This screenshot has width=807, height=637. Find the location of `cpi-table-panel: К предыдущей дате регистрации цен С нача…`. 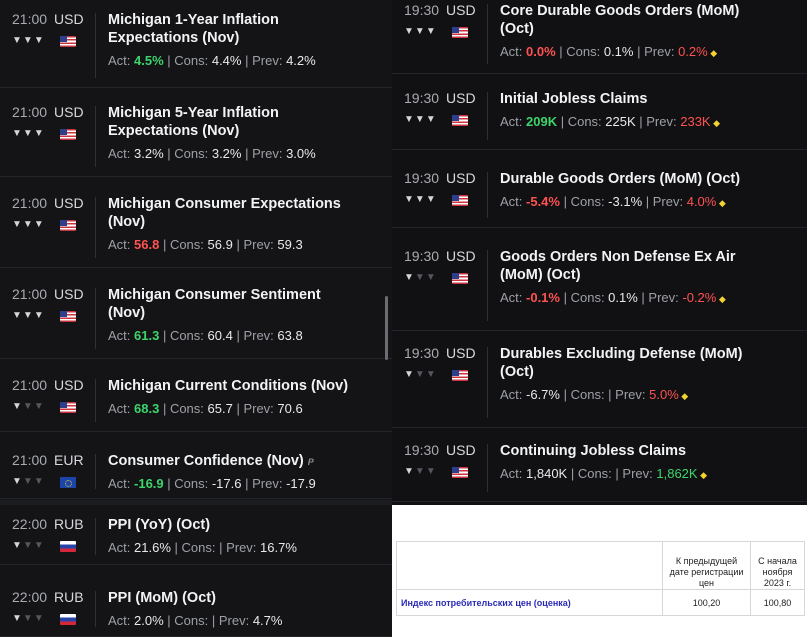

cpi-table-panel: К предыдущей дате регистрации цен С нача… is located at coordinates (599, 571).